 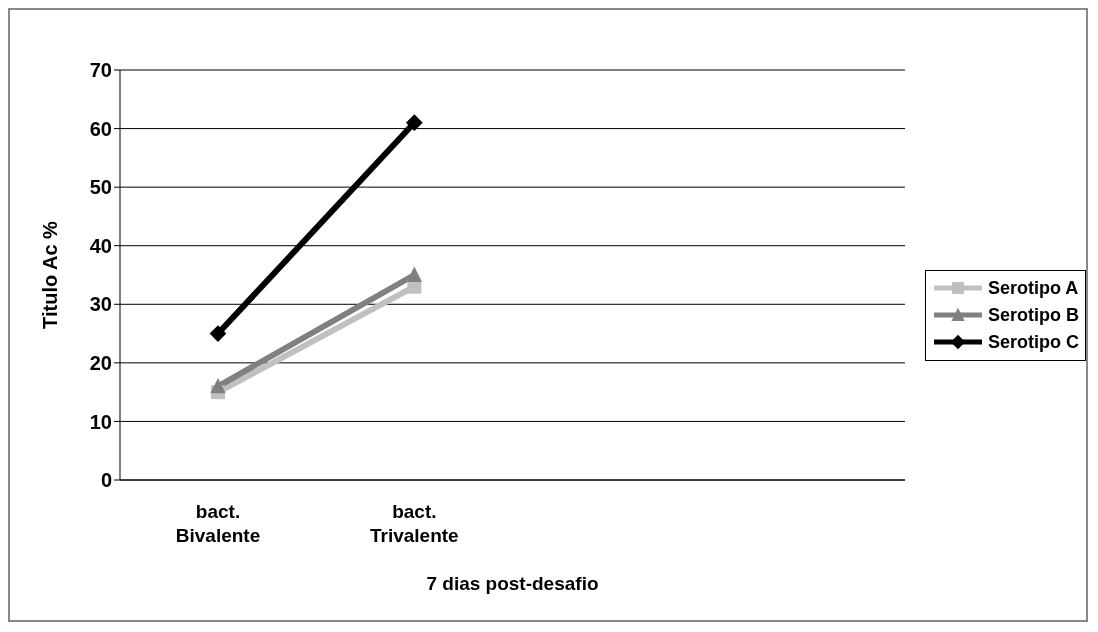 What do you see at coordinates (100, 304) in the screenshot?
I see `y-tick-label: 30` at bounding box center [100, 304].